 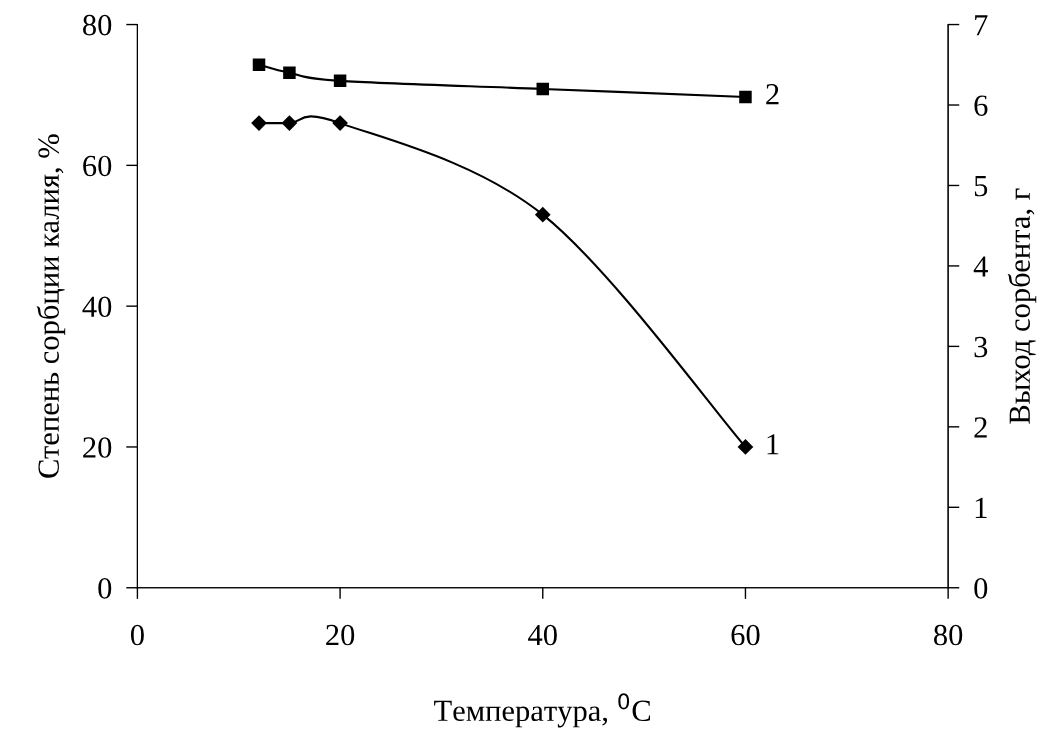 I want to click on y2-tick-label: 3, so click(x=981, y=347).